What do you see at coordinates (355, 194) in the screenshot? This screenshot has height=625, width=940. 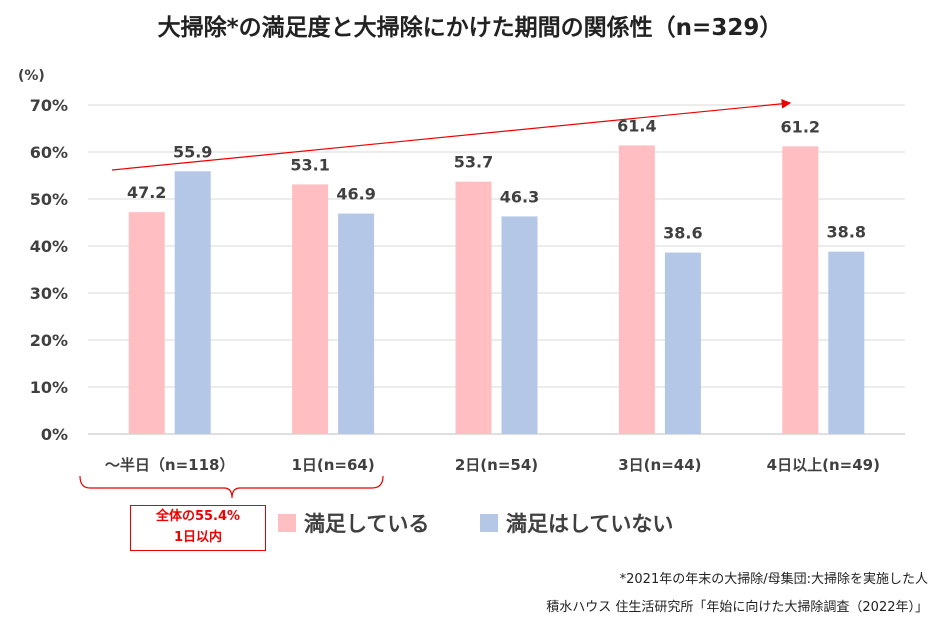 I see `data-label: 46.9` at bounding box center [355, 194].